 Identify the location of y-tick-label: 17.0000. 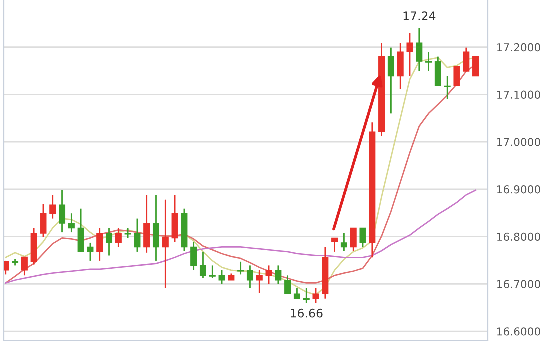
(519, 142).